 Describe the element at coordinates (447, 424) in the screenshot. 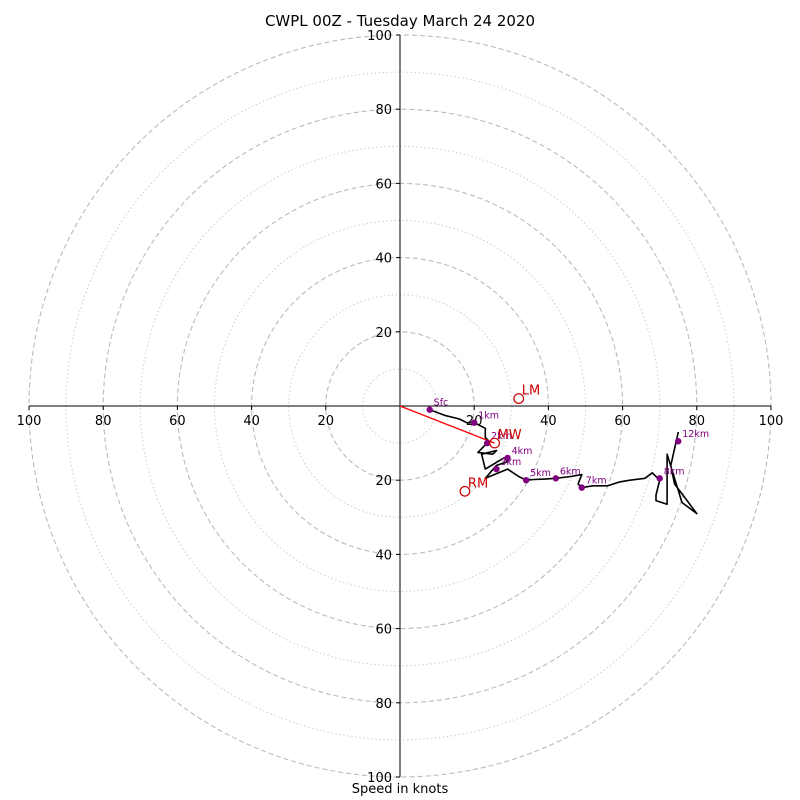

I see `mean-wind-vector-line` at that location.